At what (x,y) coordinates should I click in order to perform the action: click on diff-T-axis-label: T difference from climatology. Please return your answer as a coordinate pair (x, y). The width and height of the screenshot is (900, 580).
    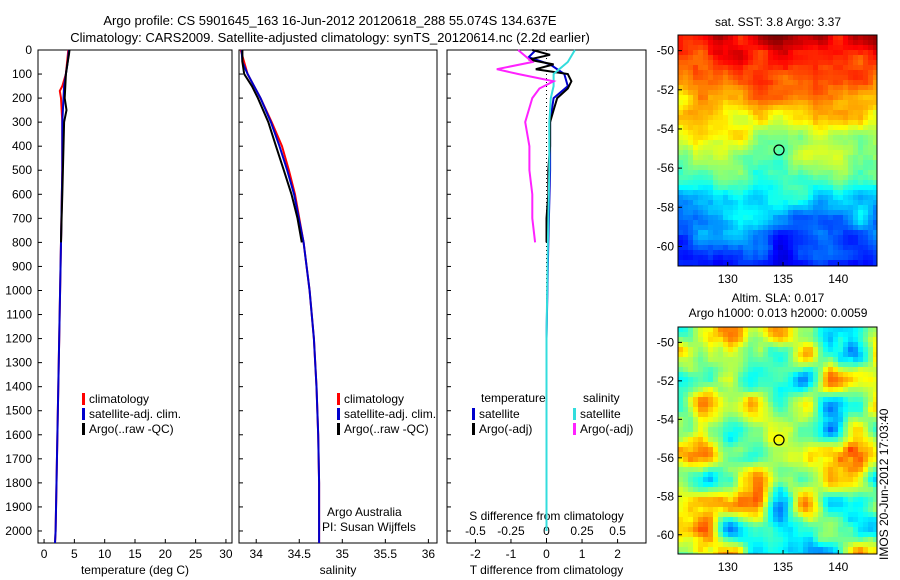
    Looking at the image, I should click on (547, 570).